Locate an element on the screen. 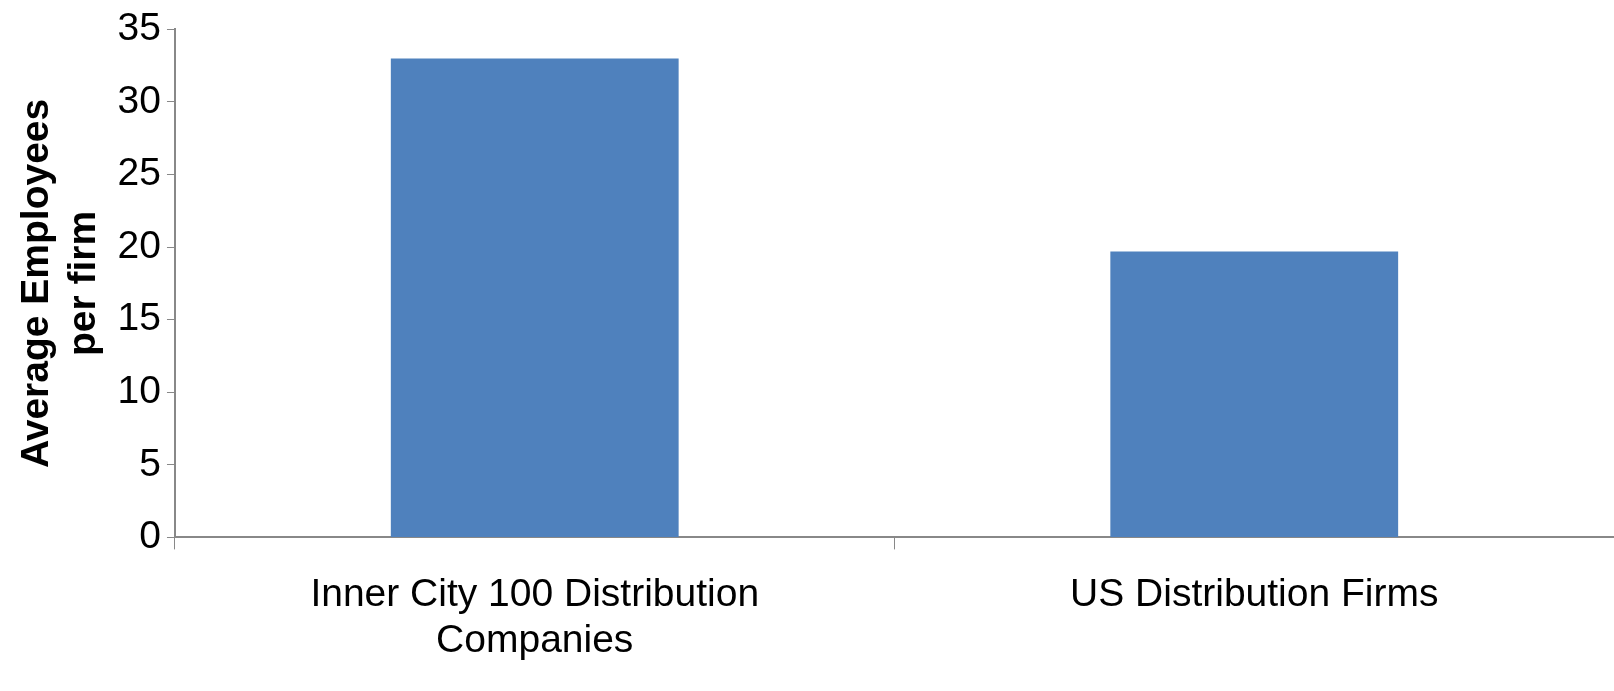  y-tick-label: 5 is located at coordinates (150, 462).